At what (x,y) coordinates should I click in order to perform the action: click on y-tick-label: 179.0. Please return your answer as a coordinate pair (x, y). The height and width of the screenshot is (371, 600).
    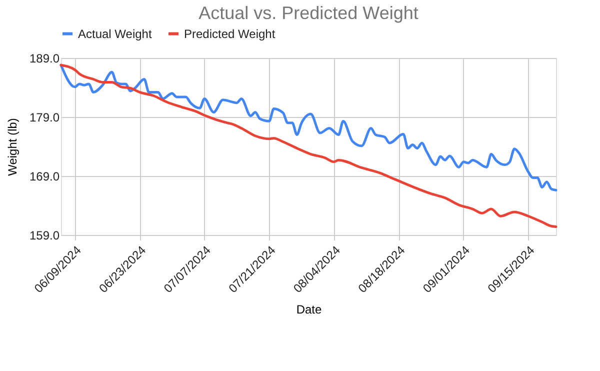
    Looking at the image, I should click on (44, 117).